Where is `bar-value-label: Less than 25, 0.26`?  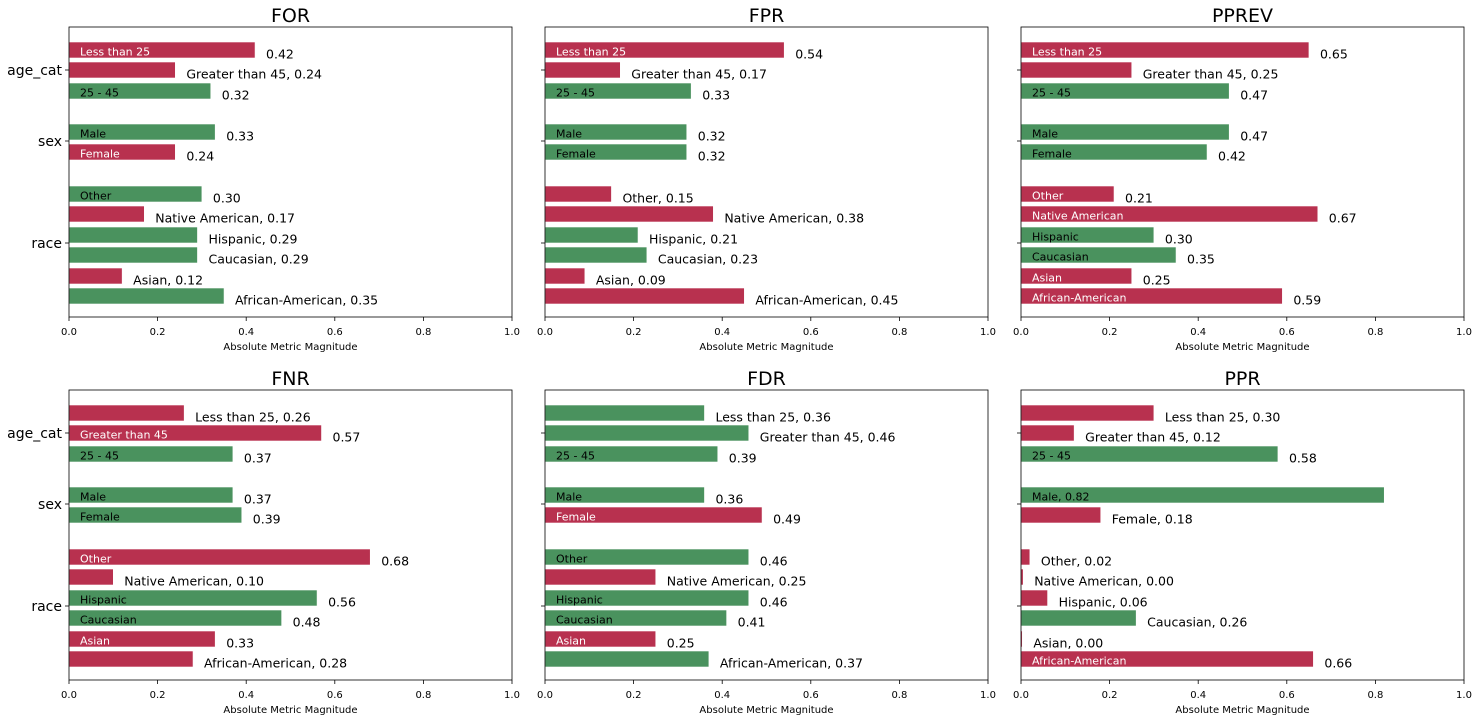
bar-value-label: Less than 25, 0.26 is located at coordinates (253, 417).